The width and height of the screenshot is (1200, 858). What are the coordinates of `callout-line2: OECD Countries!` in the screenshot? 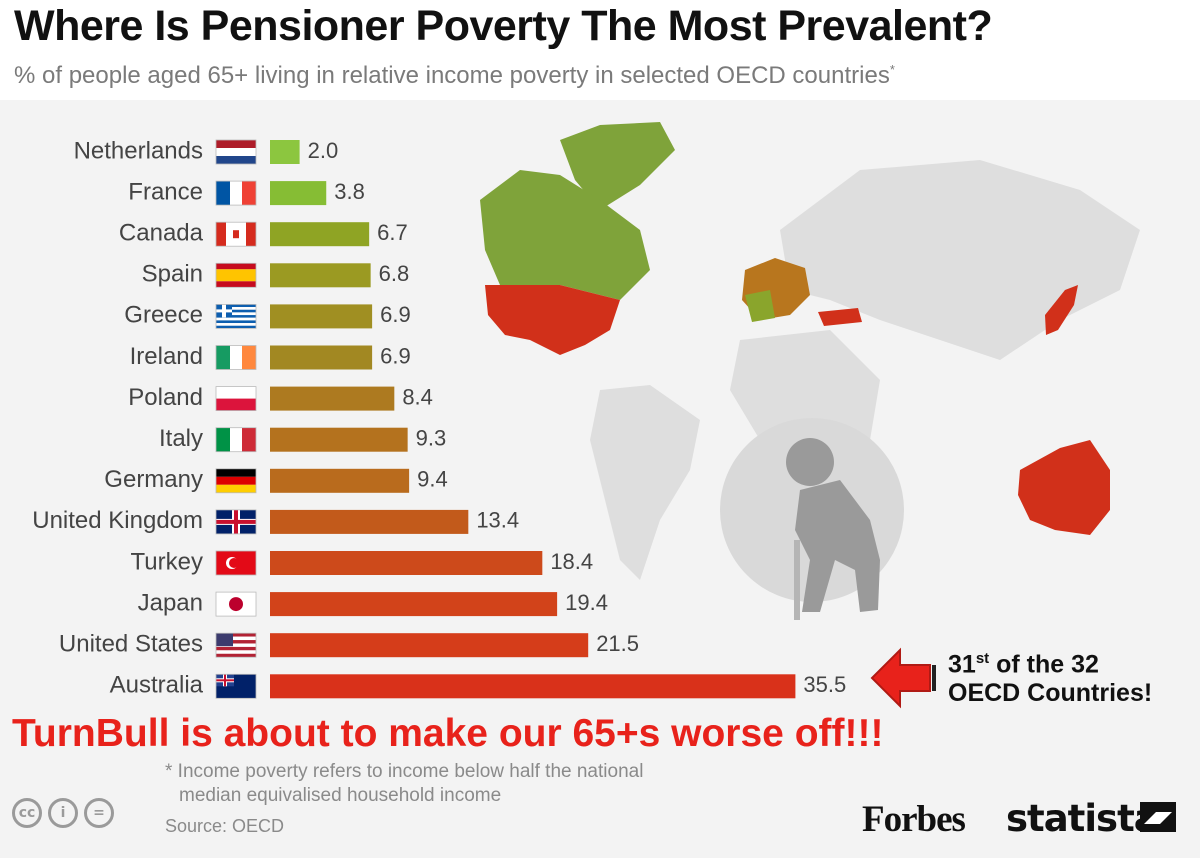 It's located at (1050, 693).